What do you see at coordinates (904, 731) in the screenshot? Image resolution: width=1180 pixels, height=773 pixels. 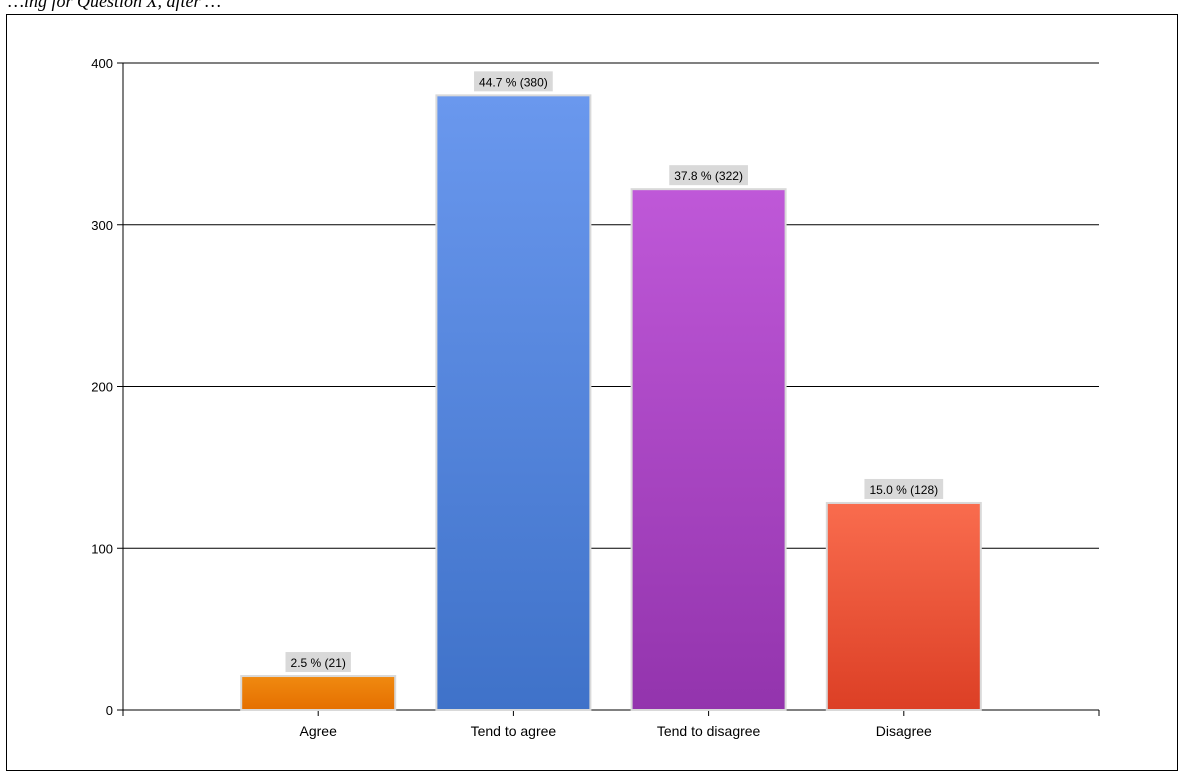 I see `x-tick-label: Disagree` at bounding box center [904, 731].